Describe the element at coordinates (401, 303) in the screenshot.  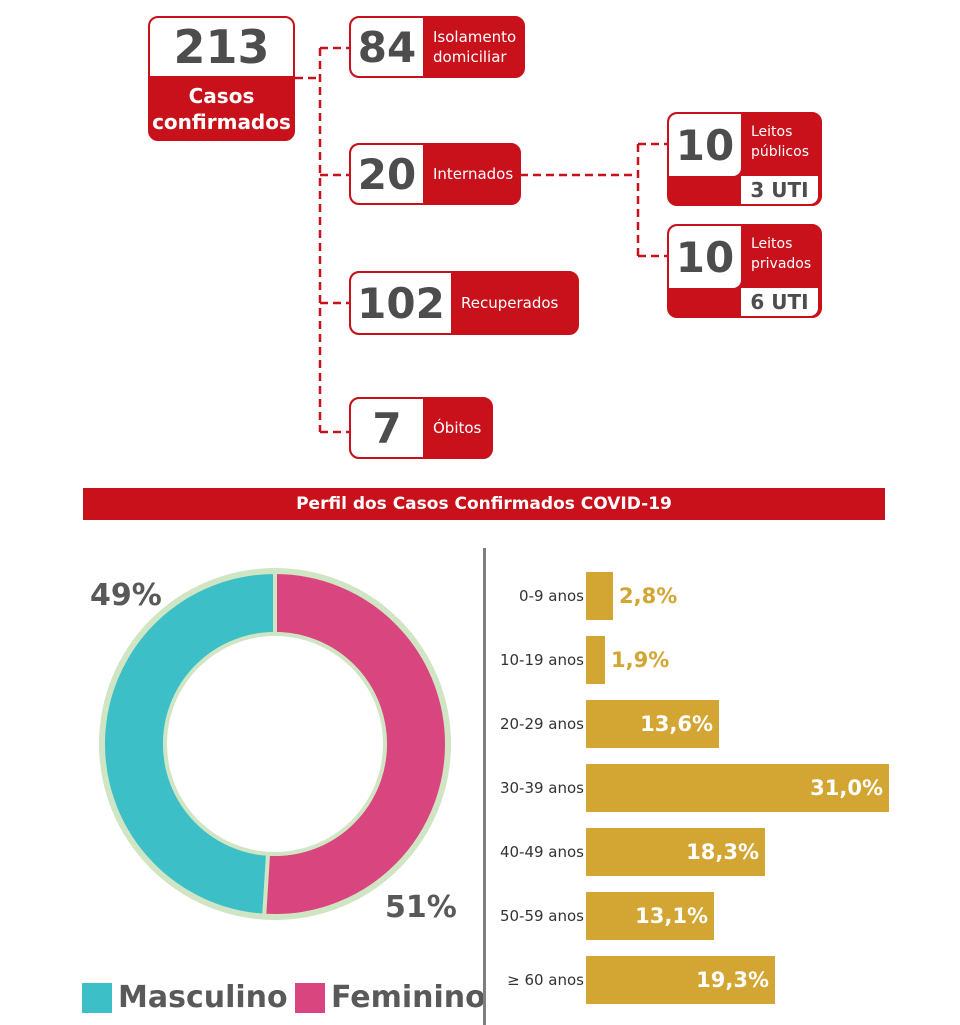
I see `recovered-value: 102` at that location.